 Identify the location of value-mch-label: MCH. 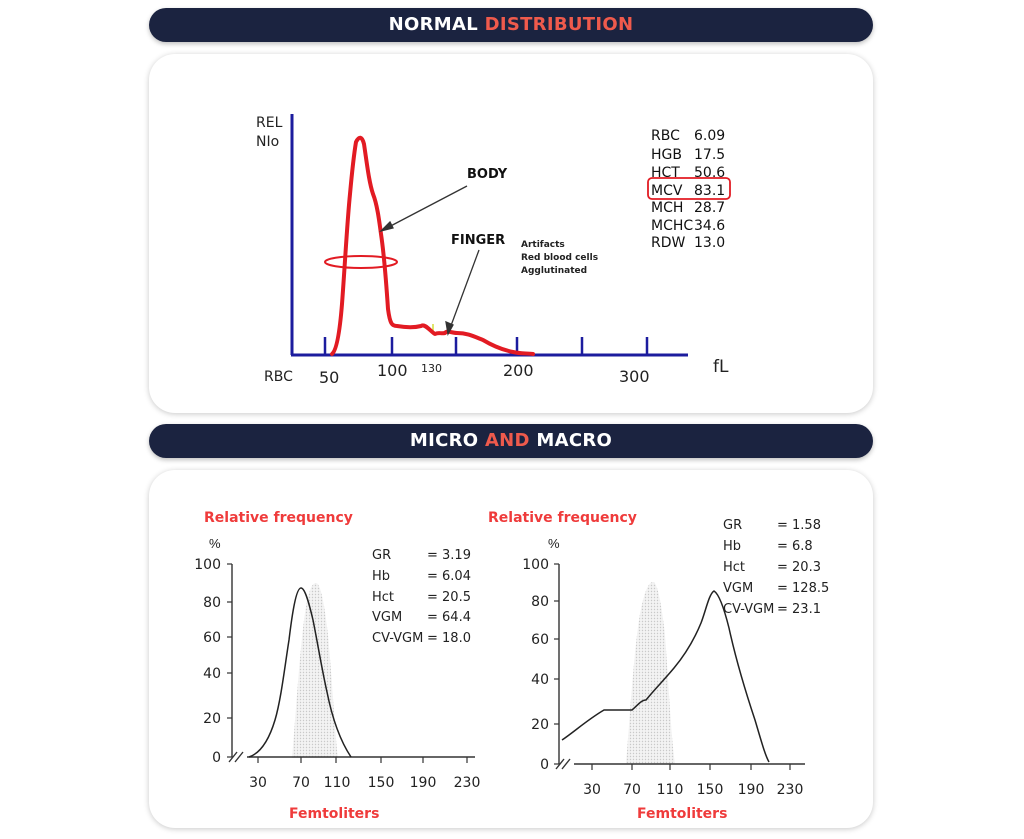
(667, 208).